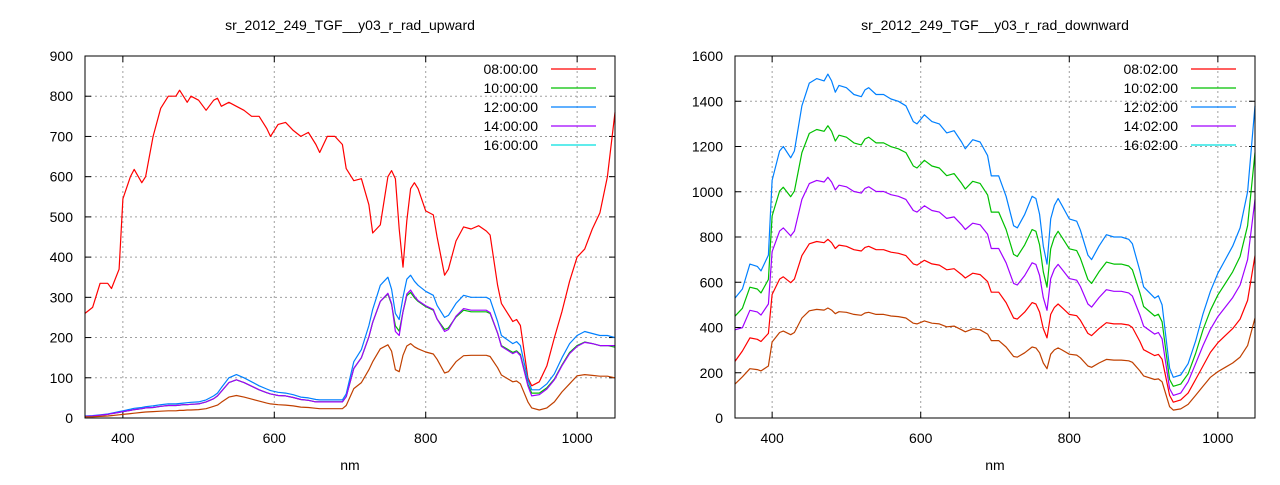  Describe the element at coordinates (62, 297) in the screenshot. I see `y-tick-label: 300` at that location.